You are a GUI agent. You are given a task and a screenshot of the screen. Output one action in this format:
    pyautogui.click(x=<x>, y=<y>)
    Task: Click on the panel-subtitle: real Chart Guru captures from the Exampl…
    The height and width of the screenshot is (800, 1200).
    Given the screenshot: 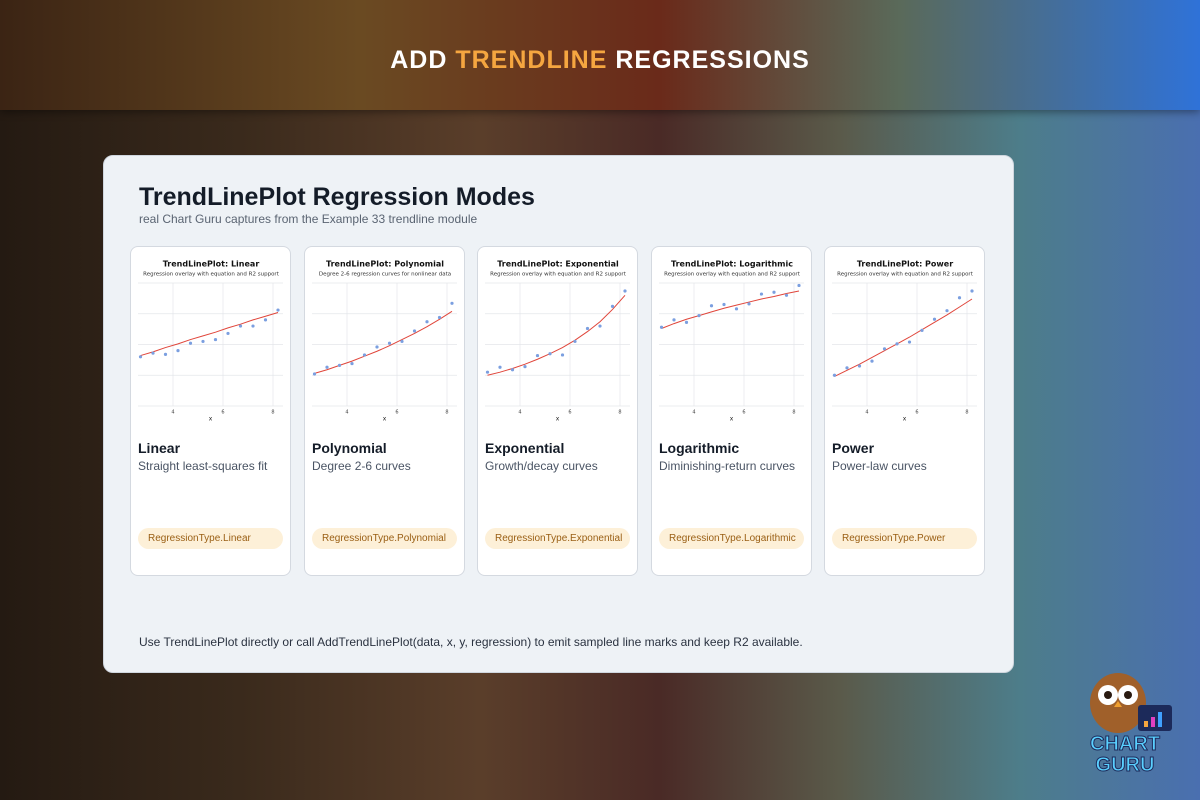 What is the action you would take?
    pyautogui.click(x=308, y=219)
    